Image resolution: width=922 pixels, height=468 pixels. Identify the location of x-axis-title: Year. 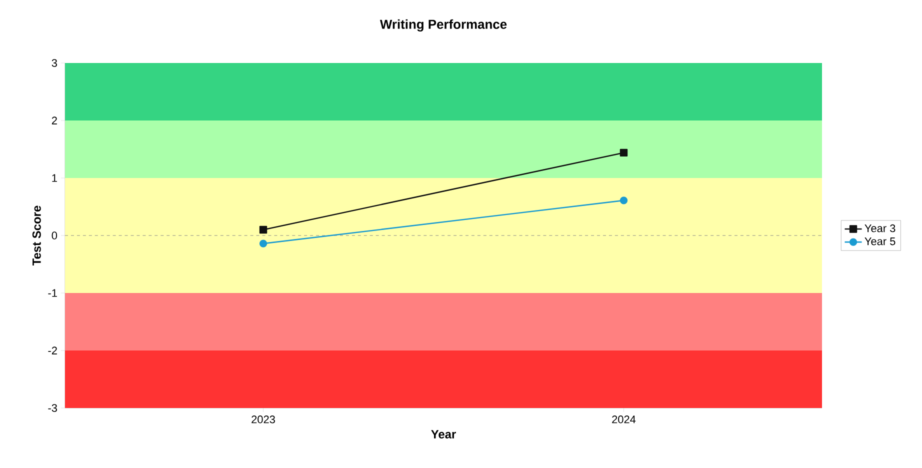
(443, 434).